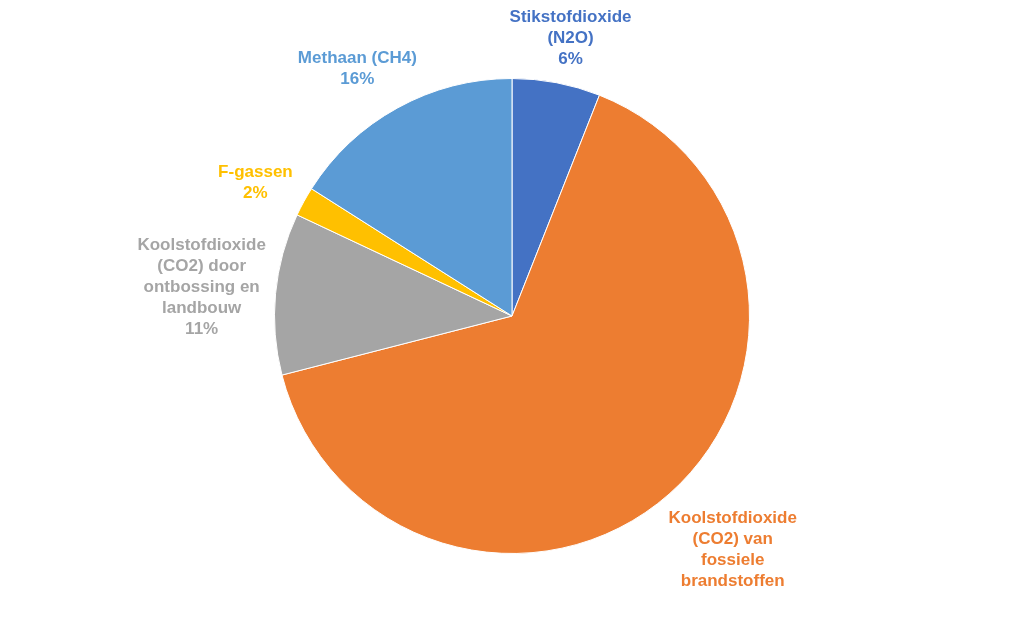  I want to click on slice-label: Methaan (CH4), so click(357, 57).